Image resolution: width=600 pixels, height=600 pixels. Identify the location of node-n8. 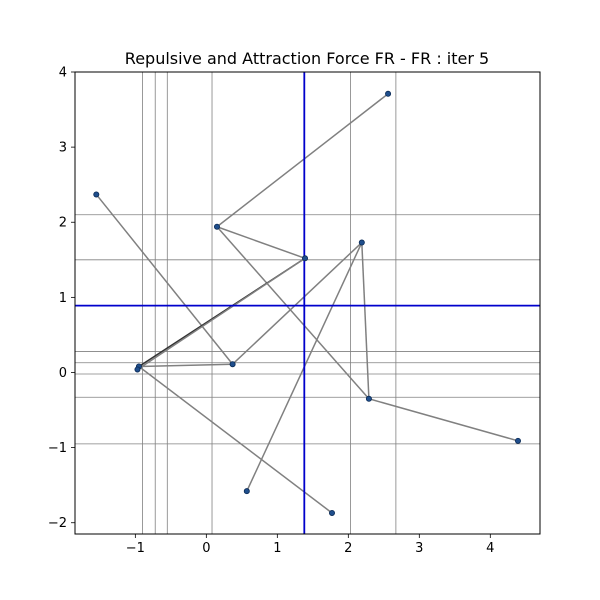
(368, 398).